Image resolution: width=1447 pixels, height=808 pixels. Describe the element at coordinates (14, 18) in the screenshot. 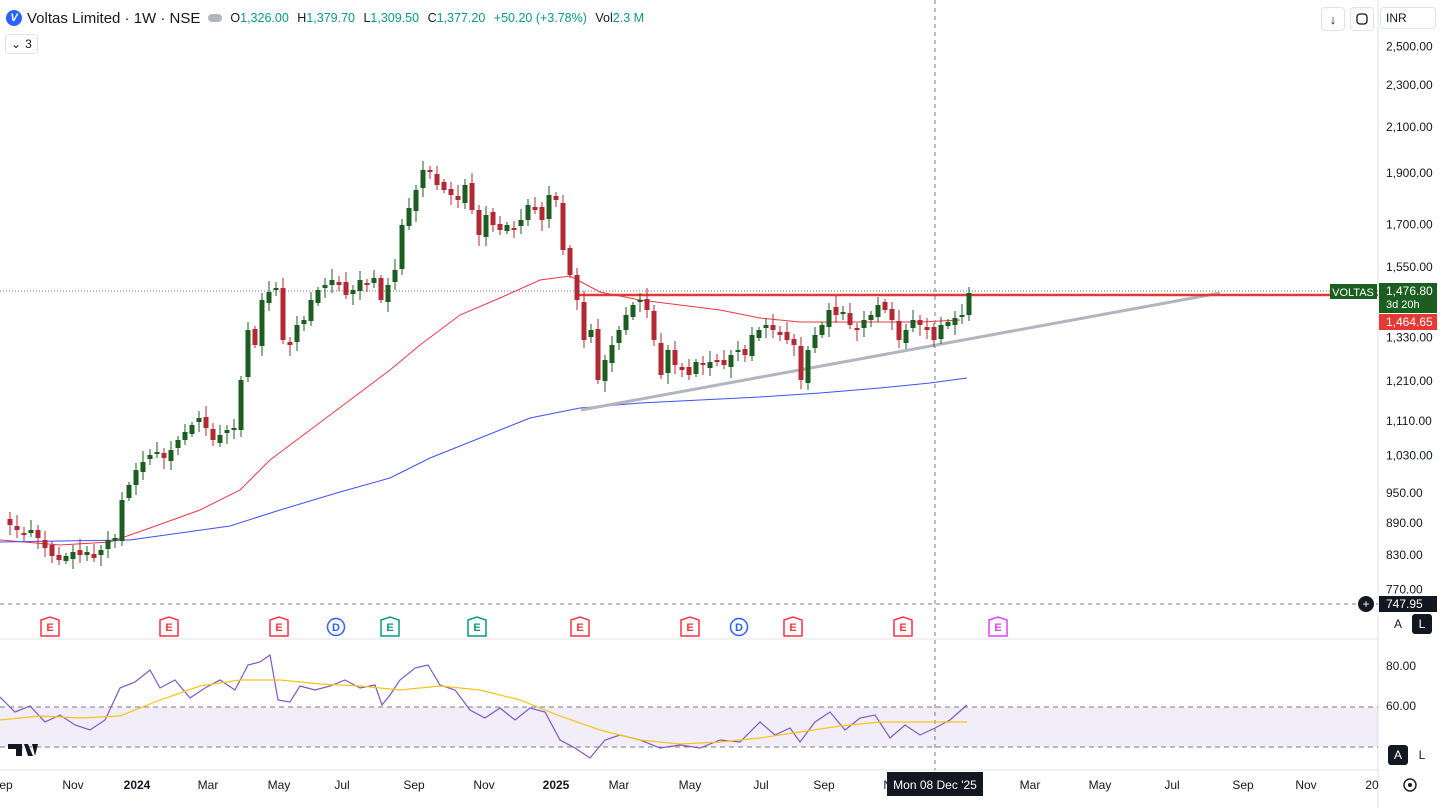

I see `symbol-logo: V` at that location.